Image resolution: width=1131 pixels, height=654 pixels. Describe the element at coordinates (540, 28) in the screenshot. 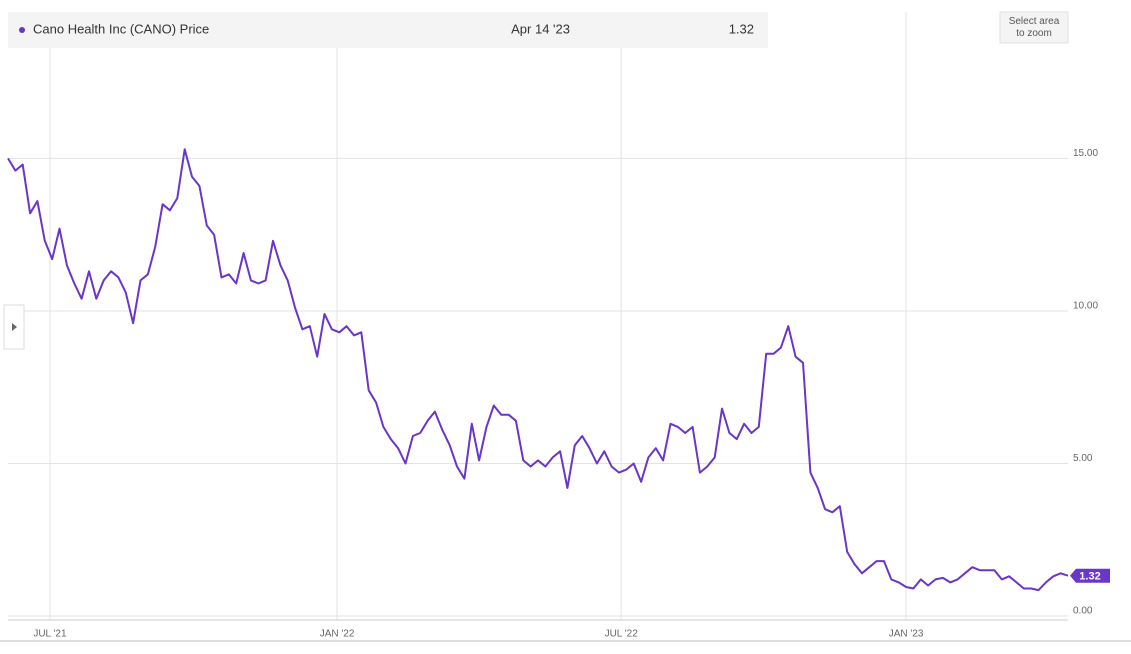

I see `tooltip-date: Apr 14 '23` at that location.